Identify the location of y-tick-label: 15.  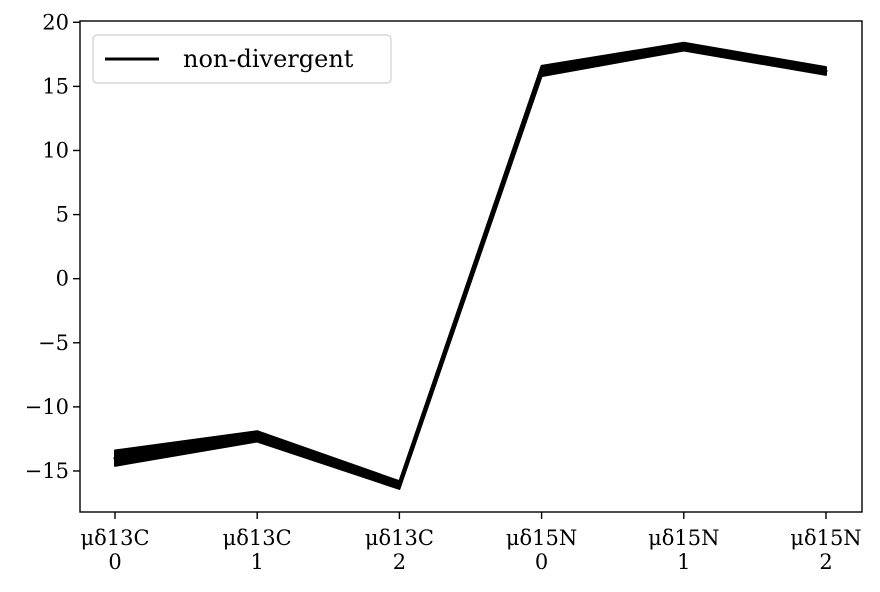
(55, 86).